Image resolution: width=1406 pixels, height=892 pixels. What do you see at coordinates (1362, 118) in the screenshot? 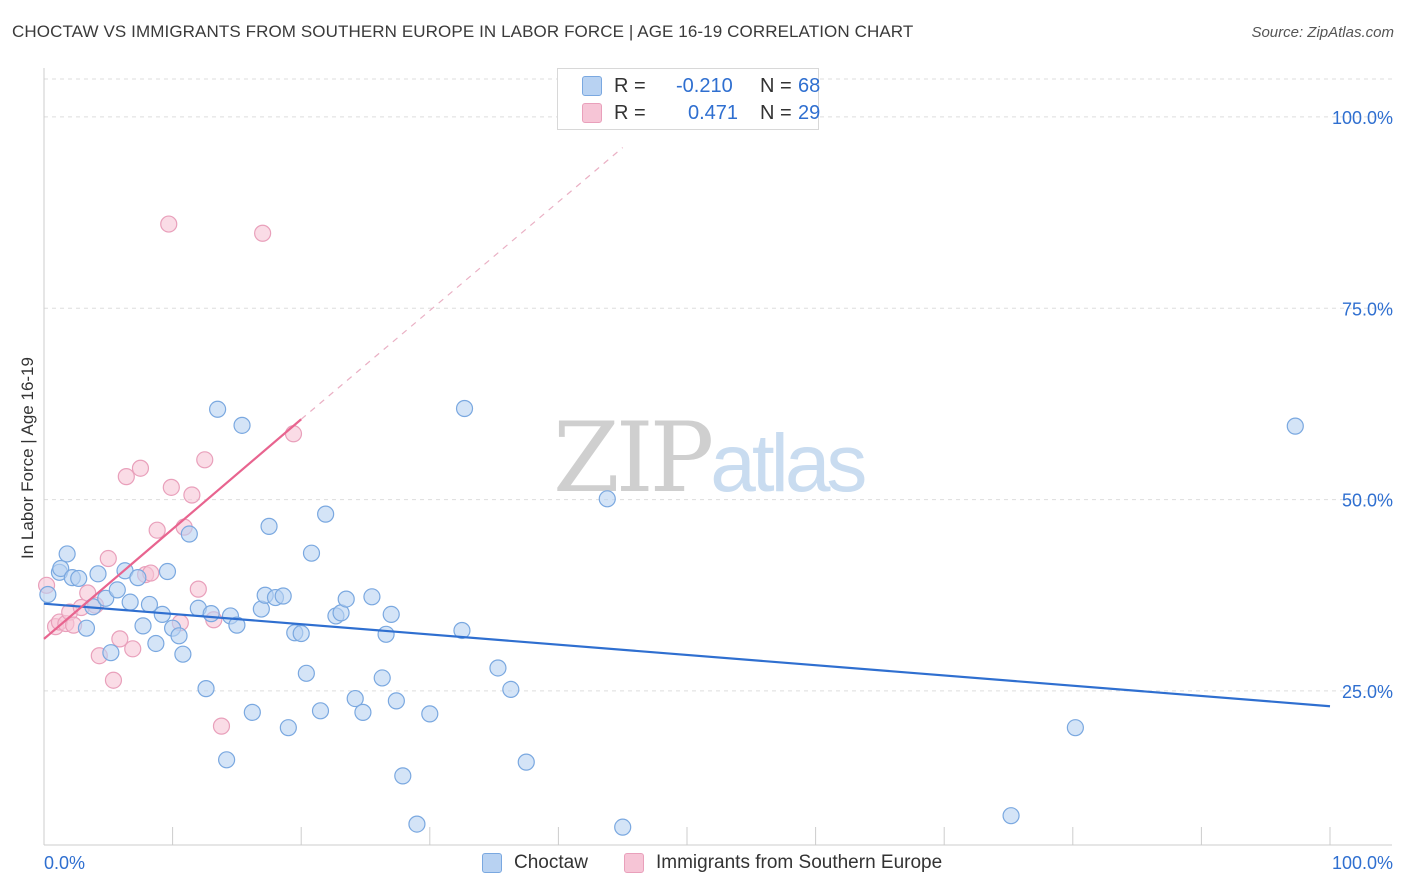
I see `y-tick-label: 100.0%` at bounding box center [1362, 118].